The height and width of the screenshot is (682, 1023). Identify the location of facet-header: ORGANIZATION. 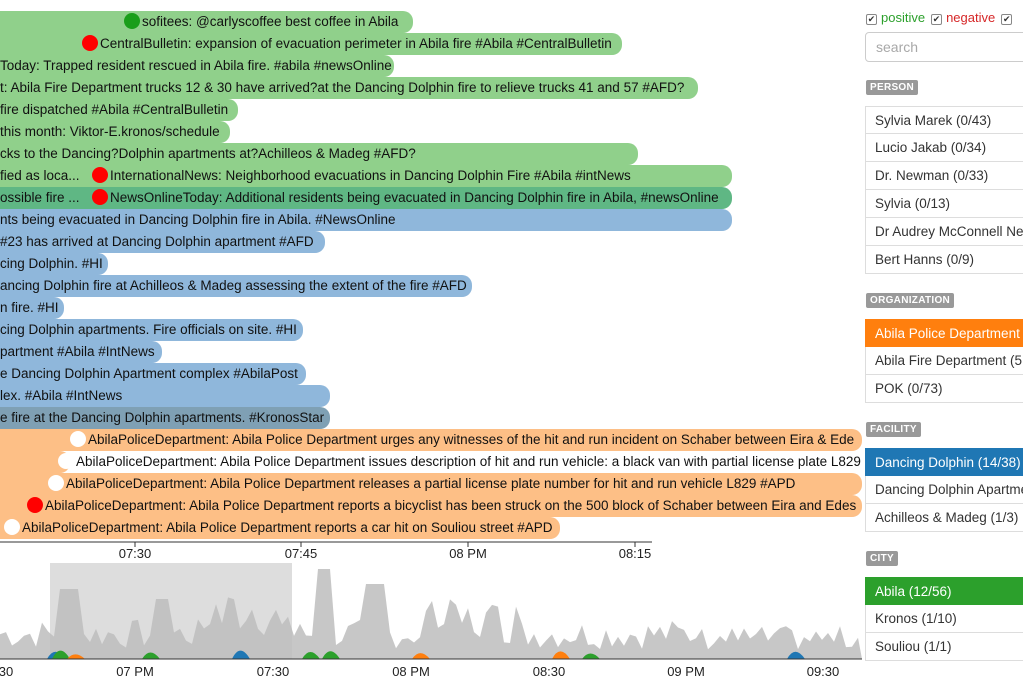
(910, 300).